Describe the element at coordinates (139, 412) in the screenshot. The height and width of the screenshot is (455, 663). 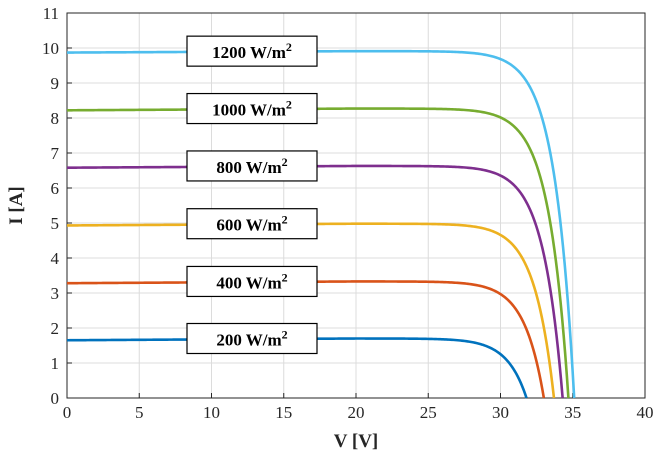
I see `x-tick-label: 5` at that location.